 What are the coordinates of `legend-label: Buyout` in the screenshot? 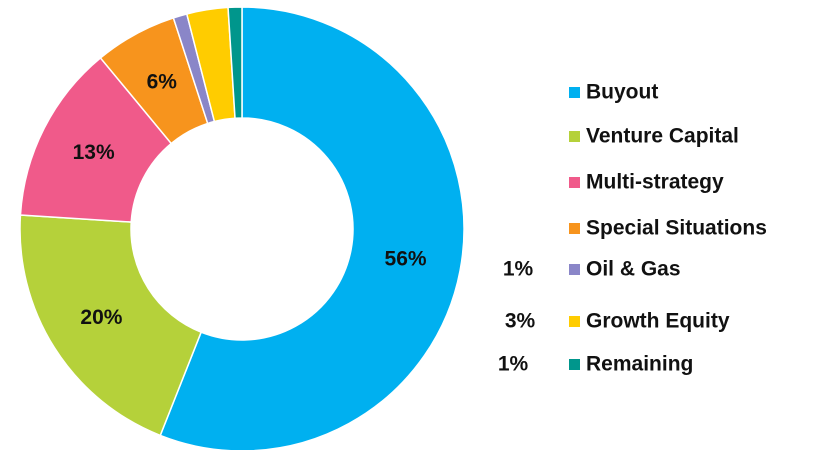 It's located at (622, 92).